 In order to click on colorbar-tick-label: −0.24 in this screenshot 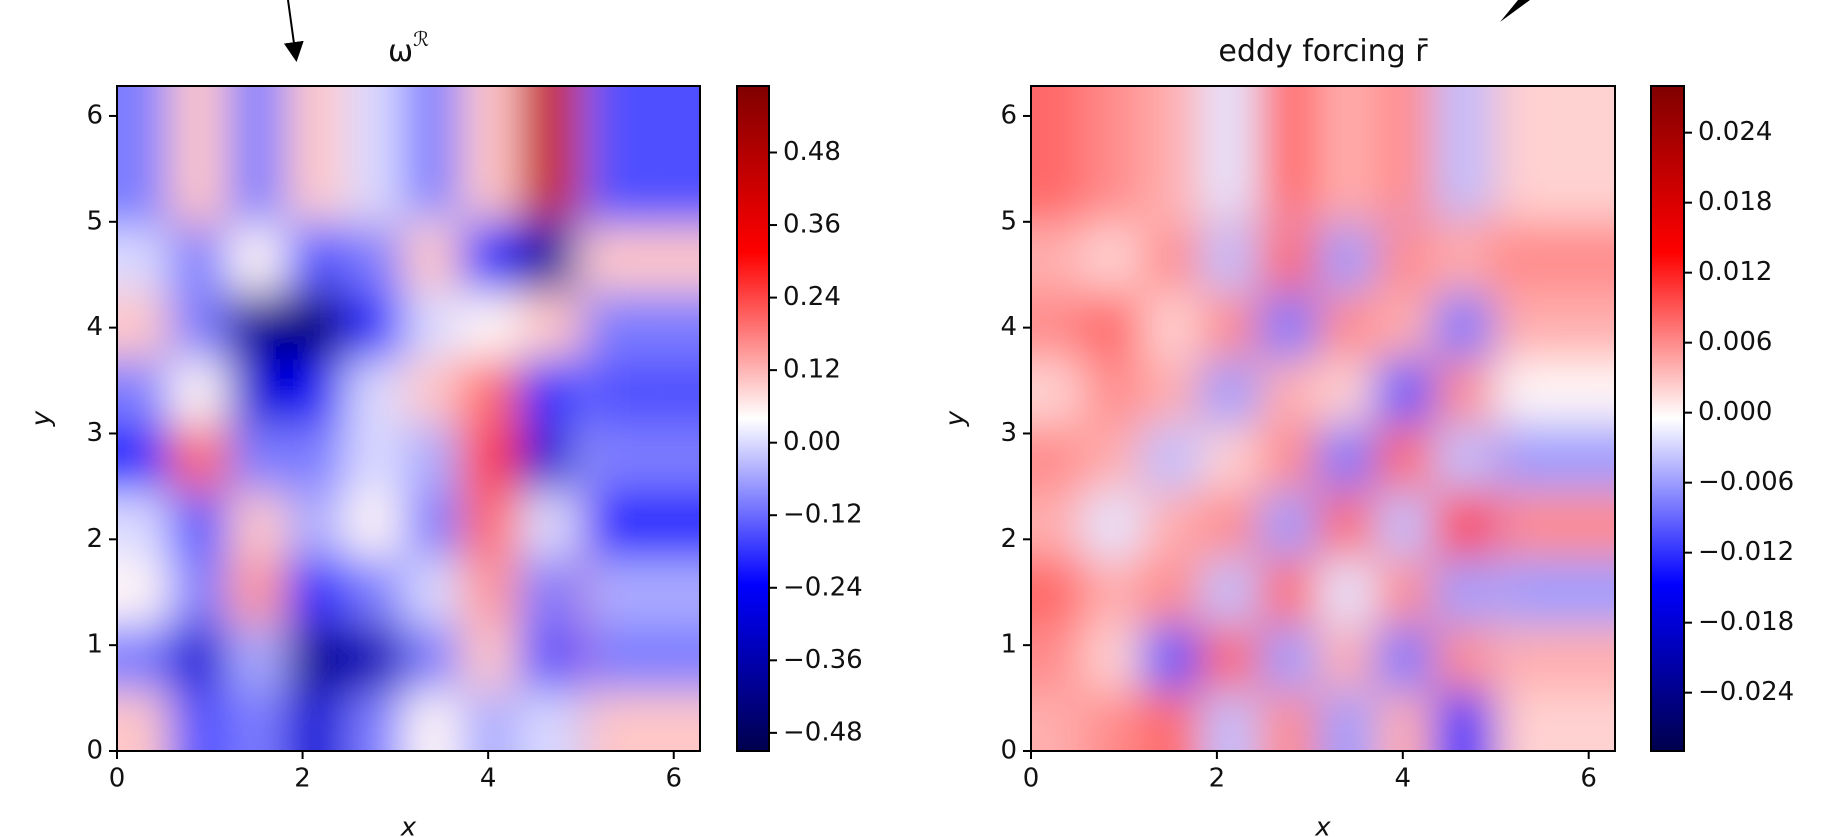, I will do `click(823, 587)`.